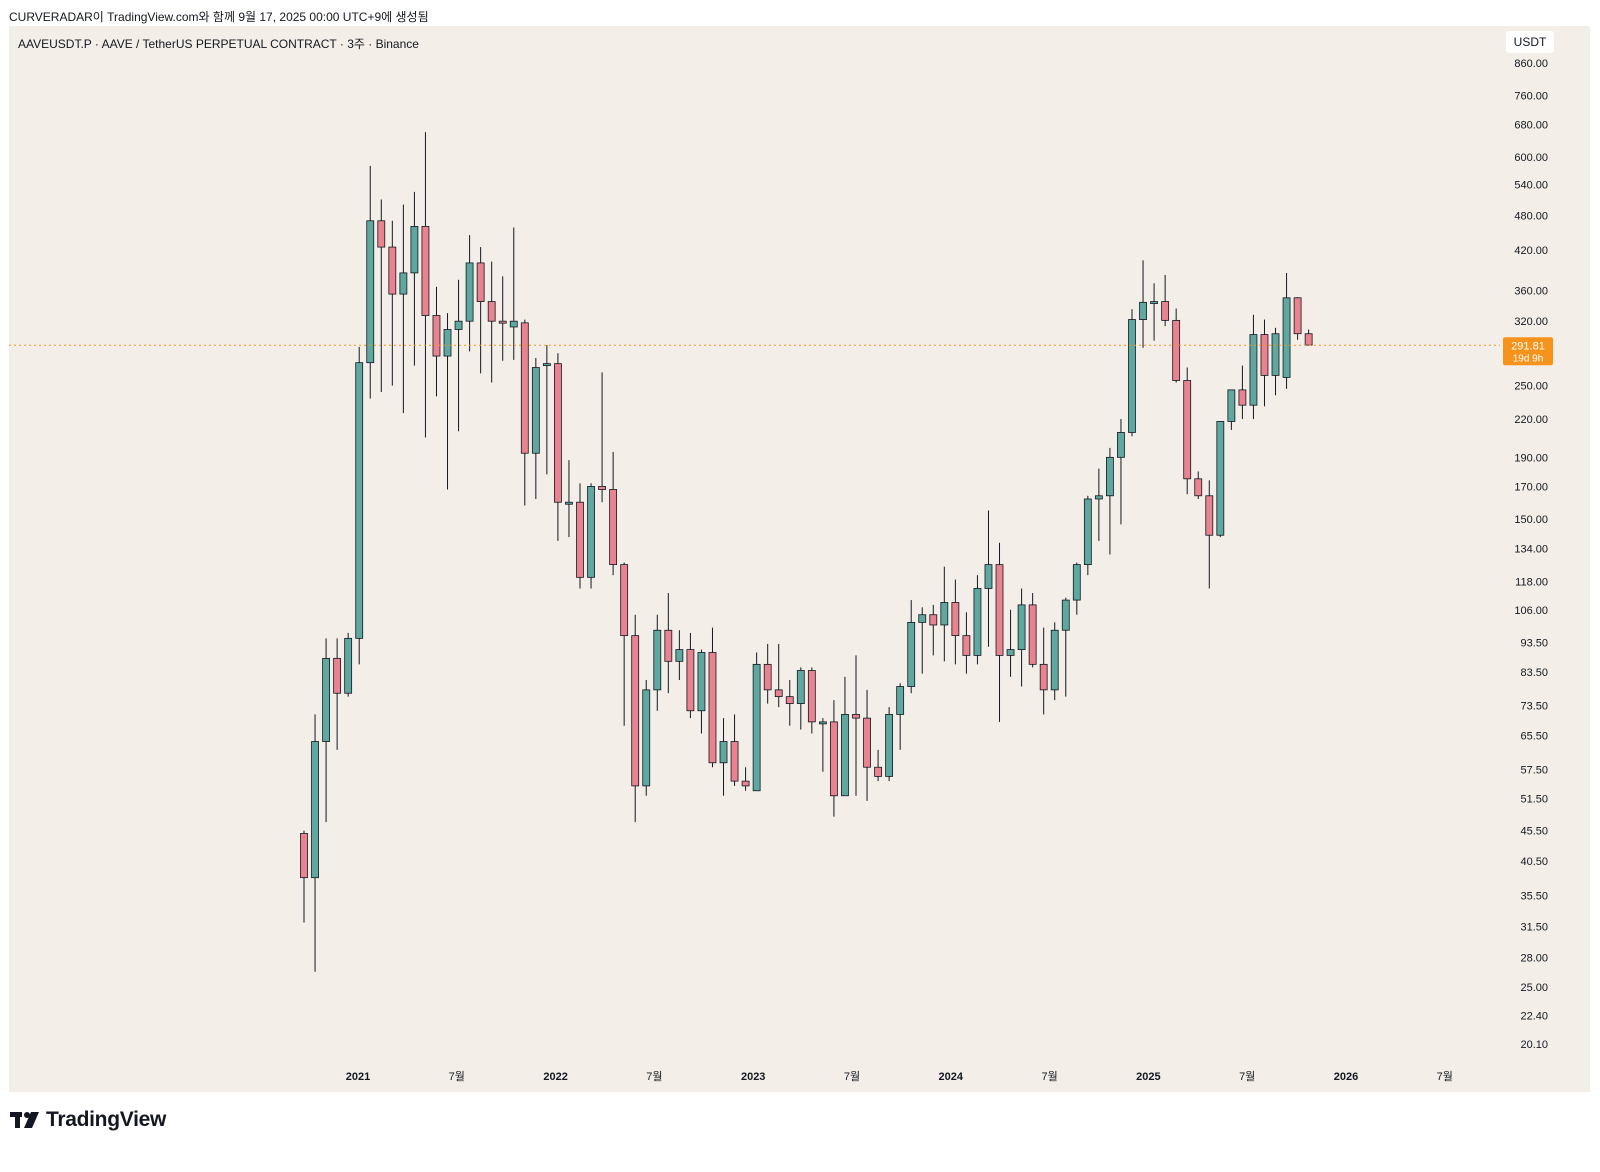 The image size is (1600, 1172). Describe the element at coordinates (1531, 251) in the screenshot. I see `y-tick-label: 420.00` at that location.